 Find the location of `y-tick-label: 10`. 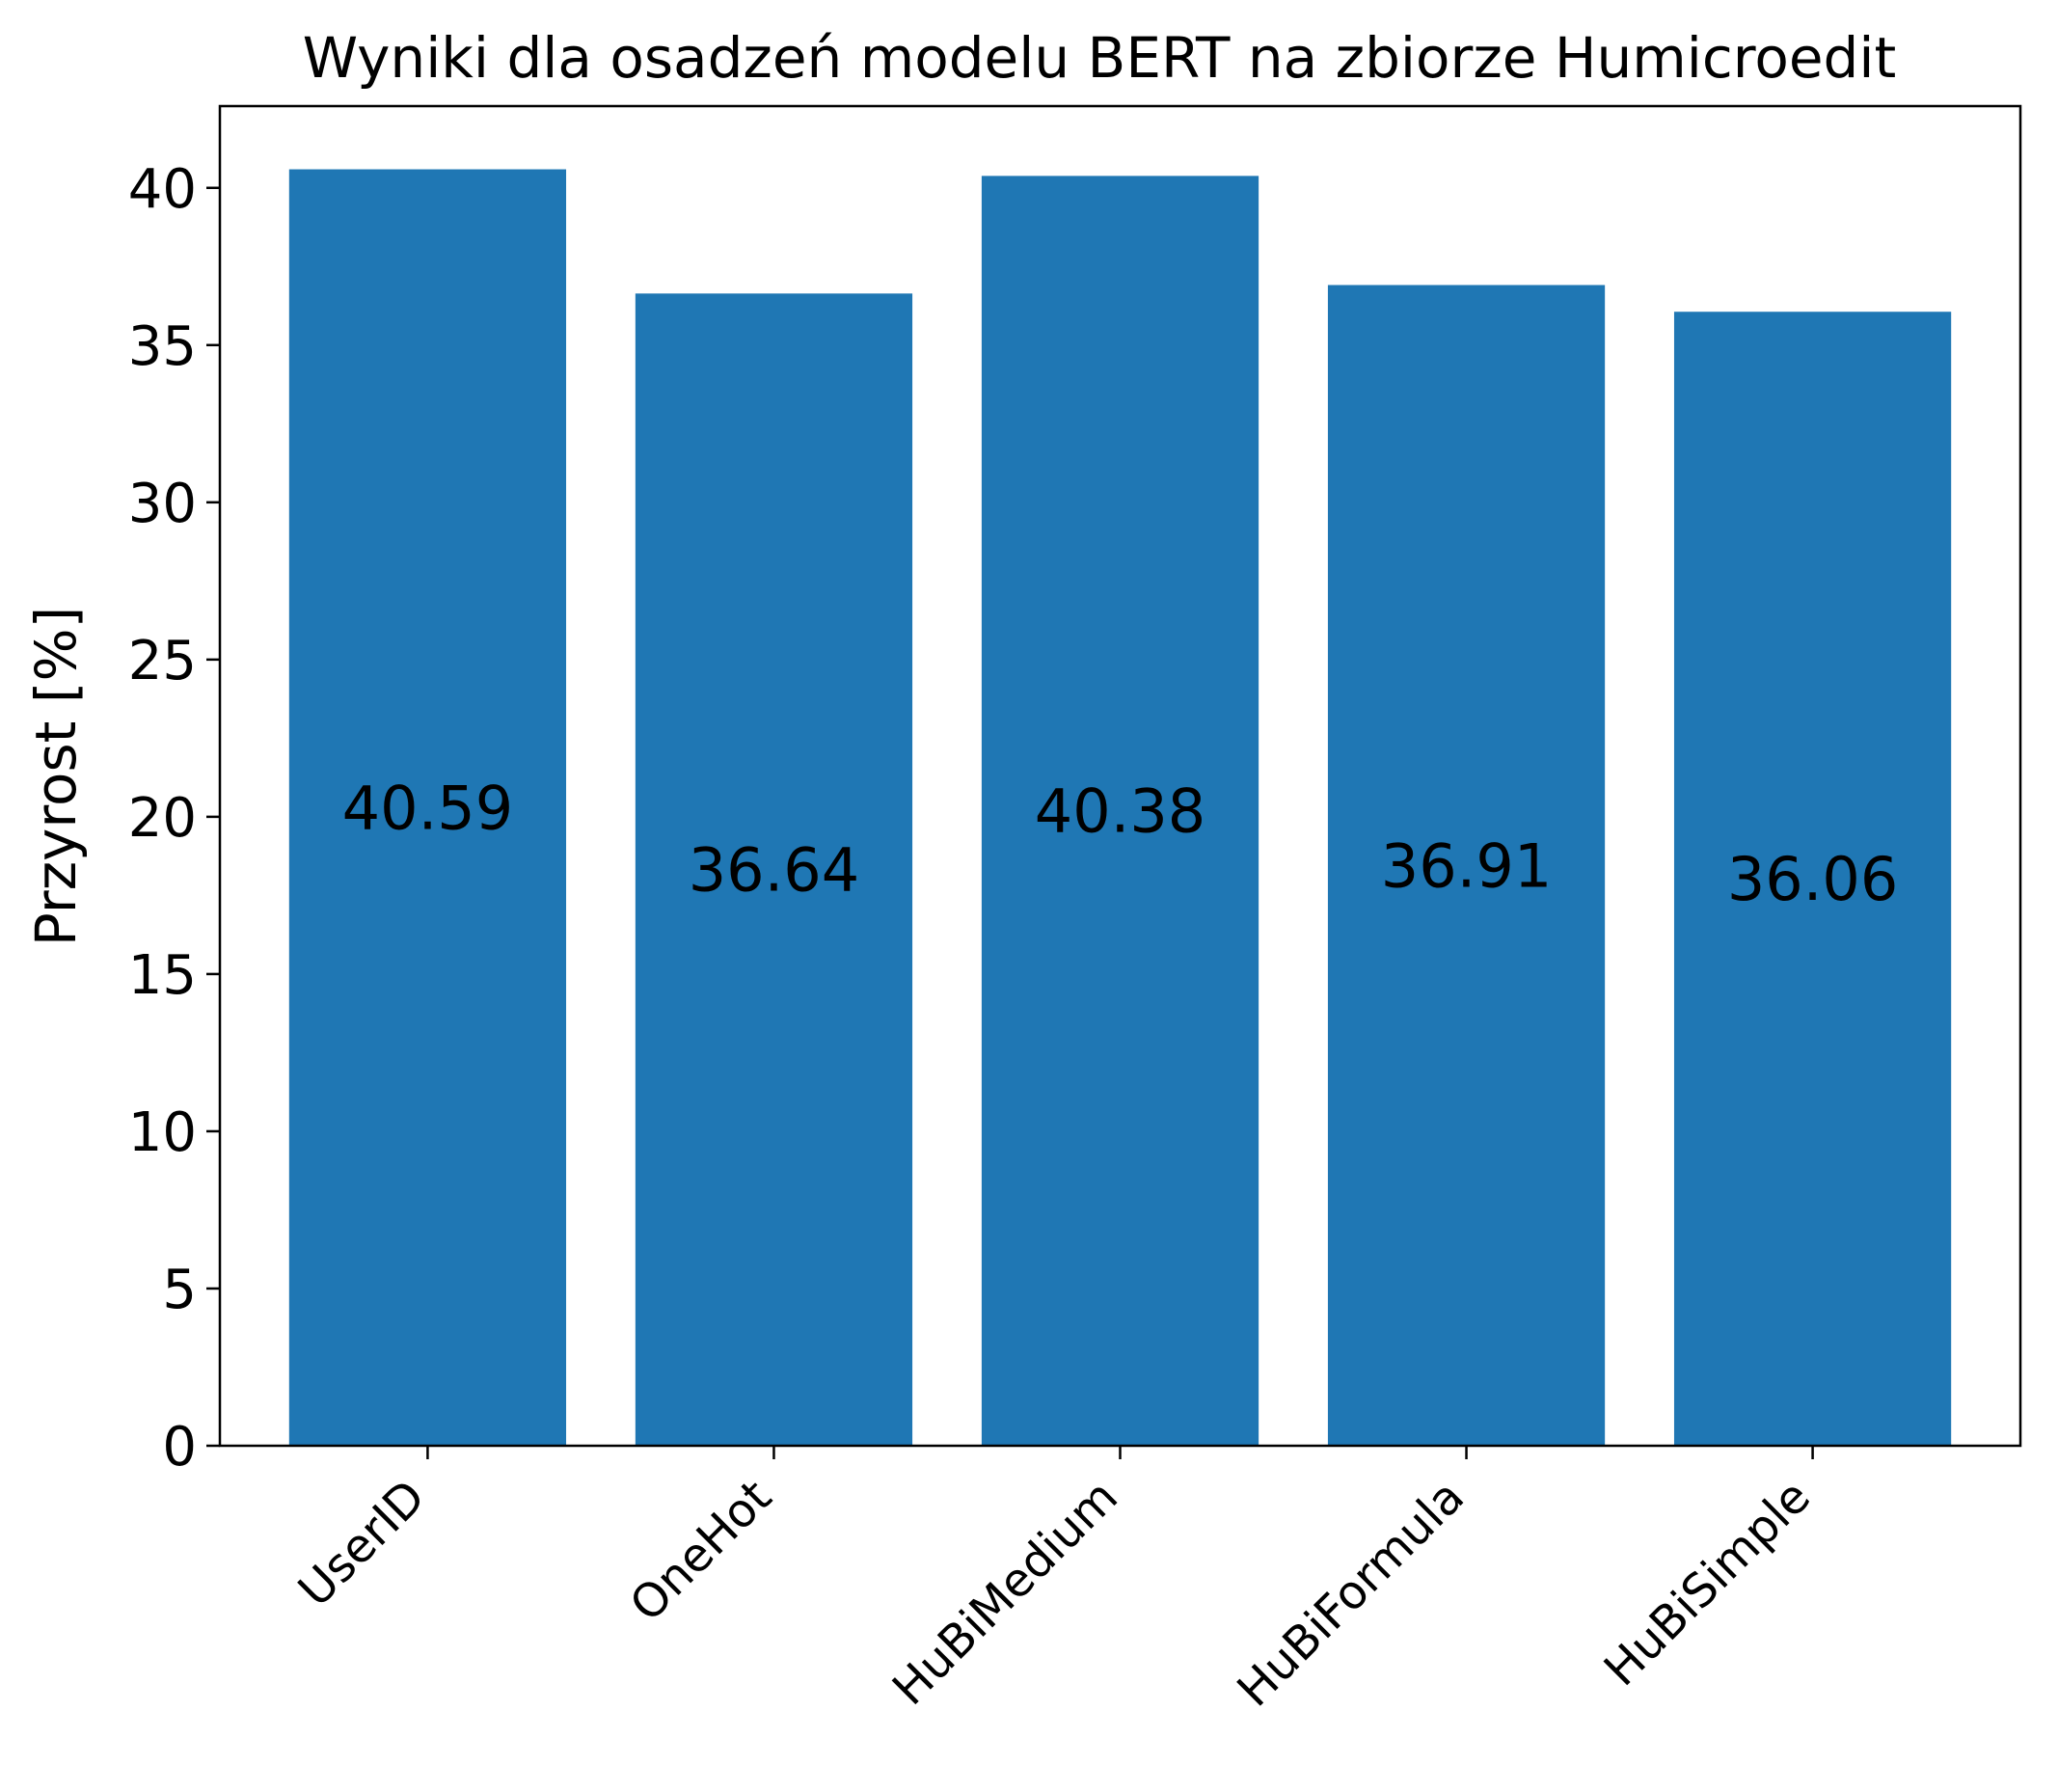

y-tick-label: 10 is located at coordinates (162, 1132).